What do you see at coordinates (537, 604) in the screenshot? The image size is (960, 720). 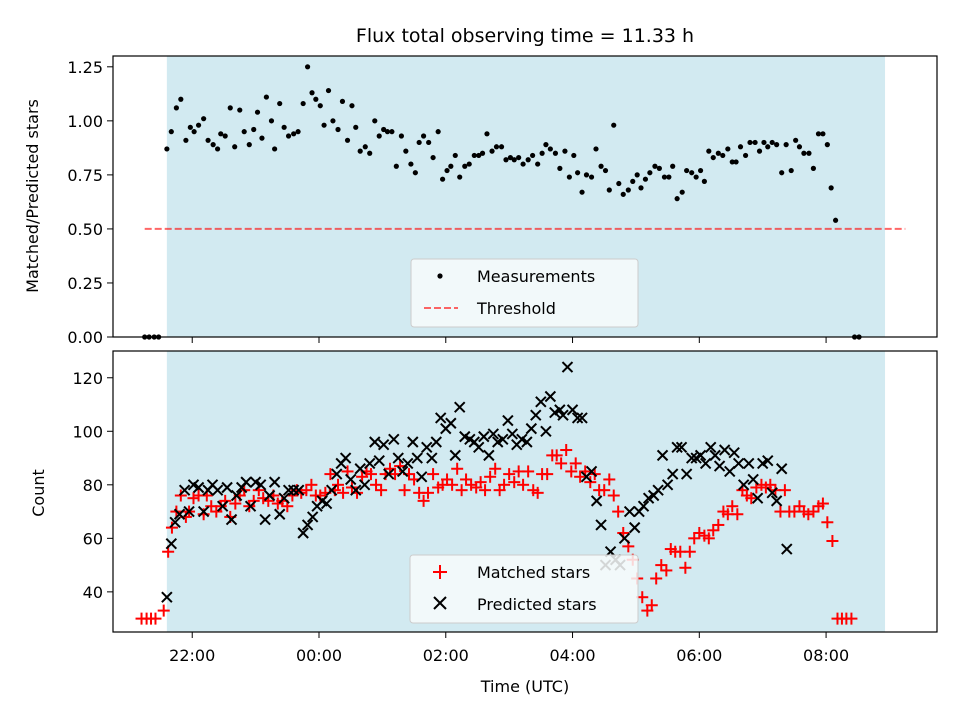 I see `legend-predicted-label: Predicted stars` at bounding box center [537, 604].